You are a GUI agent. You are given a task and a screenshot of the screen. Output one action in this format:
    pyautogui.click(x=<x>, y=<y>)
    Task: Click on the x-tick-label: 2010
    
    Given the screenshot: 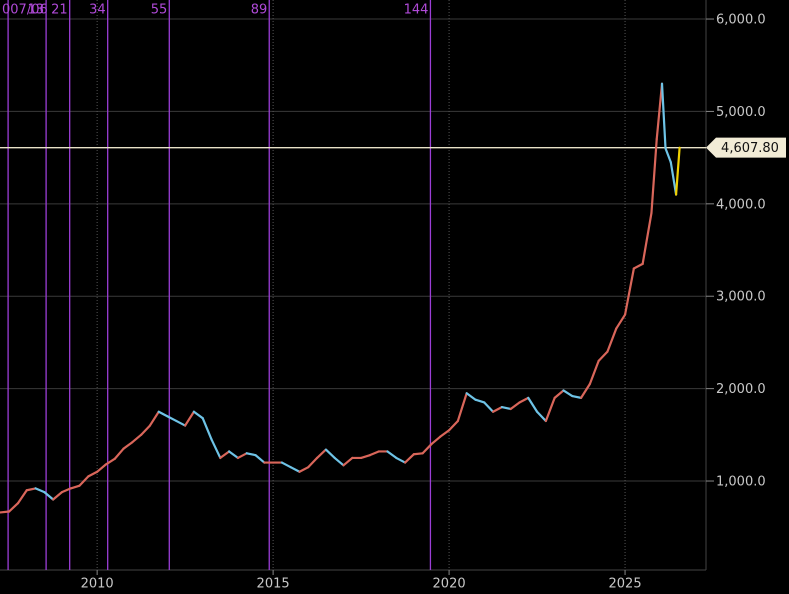 What is the action you would take?
    pyautogui.click(x=97, y=584)
    